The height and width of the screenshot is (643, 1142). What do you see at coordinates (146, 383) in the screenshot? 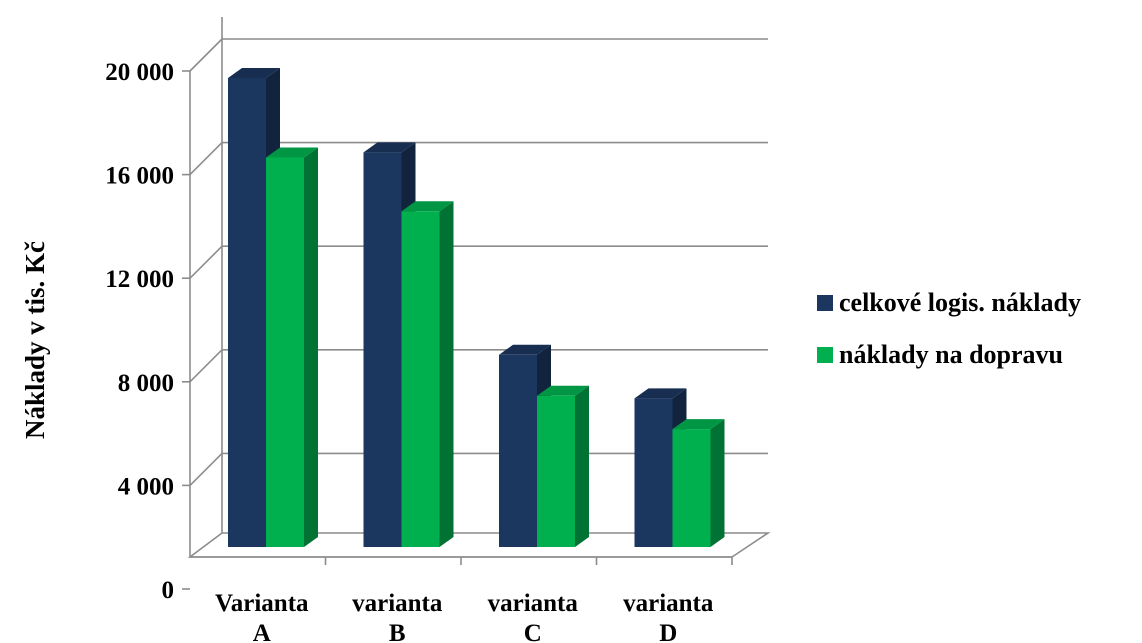
I see `y-tick-label: 8 000` at bounding box center [146, 383].